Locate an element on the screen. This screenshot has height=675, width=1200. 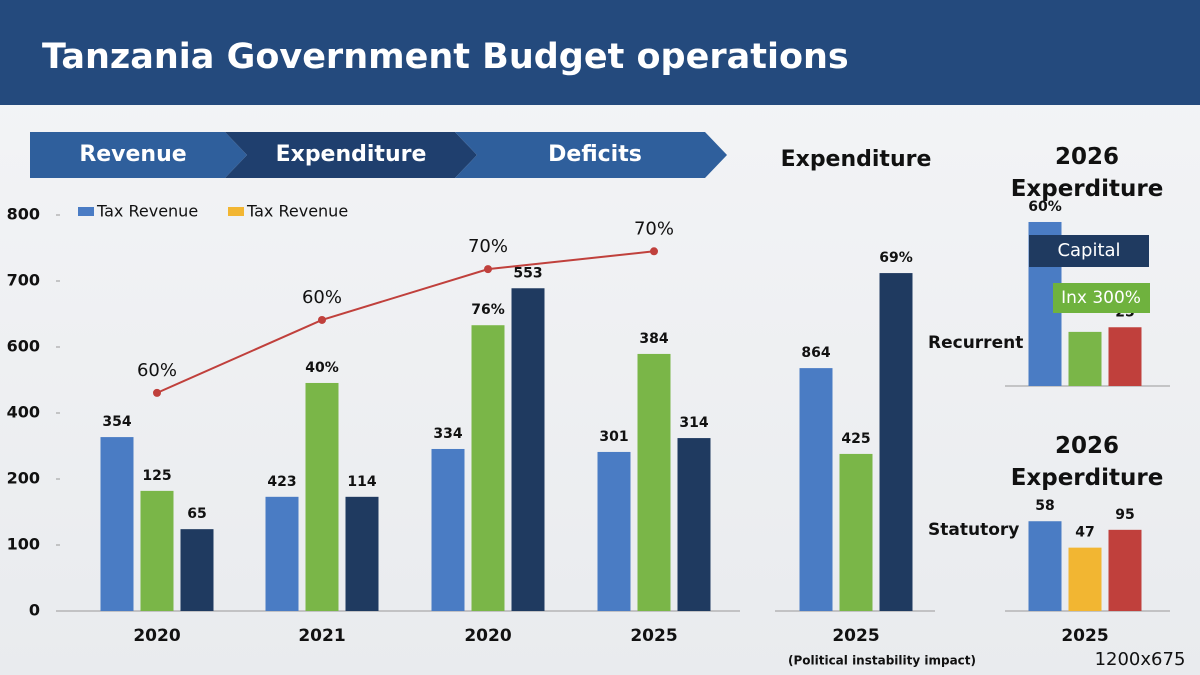
y-tick-label: 800 is located at coordinates (23, 214).